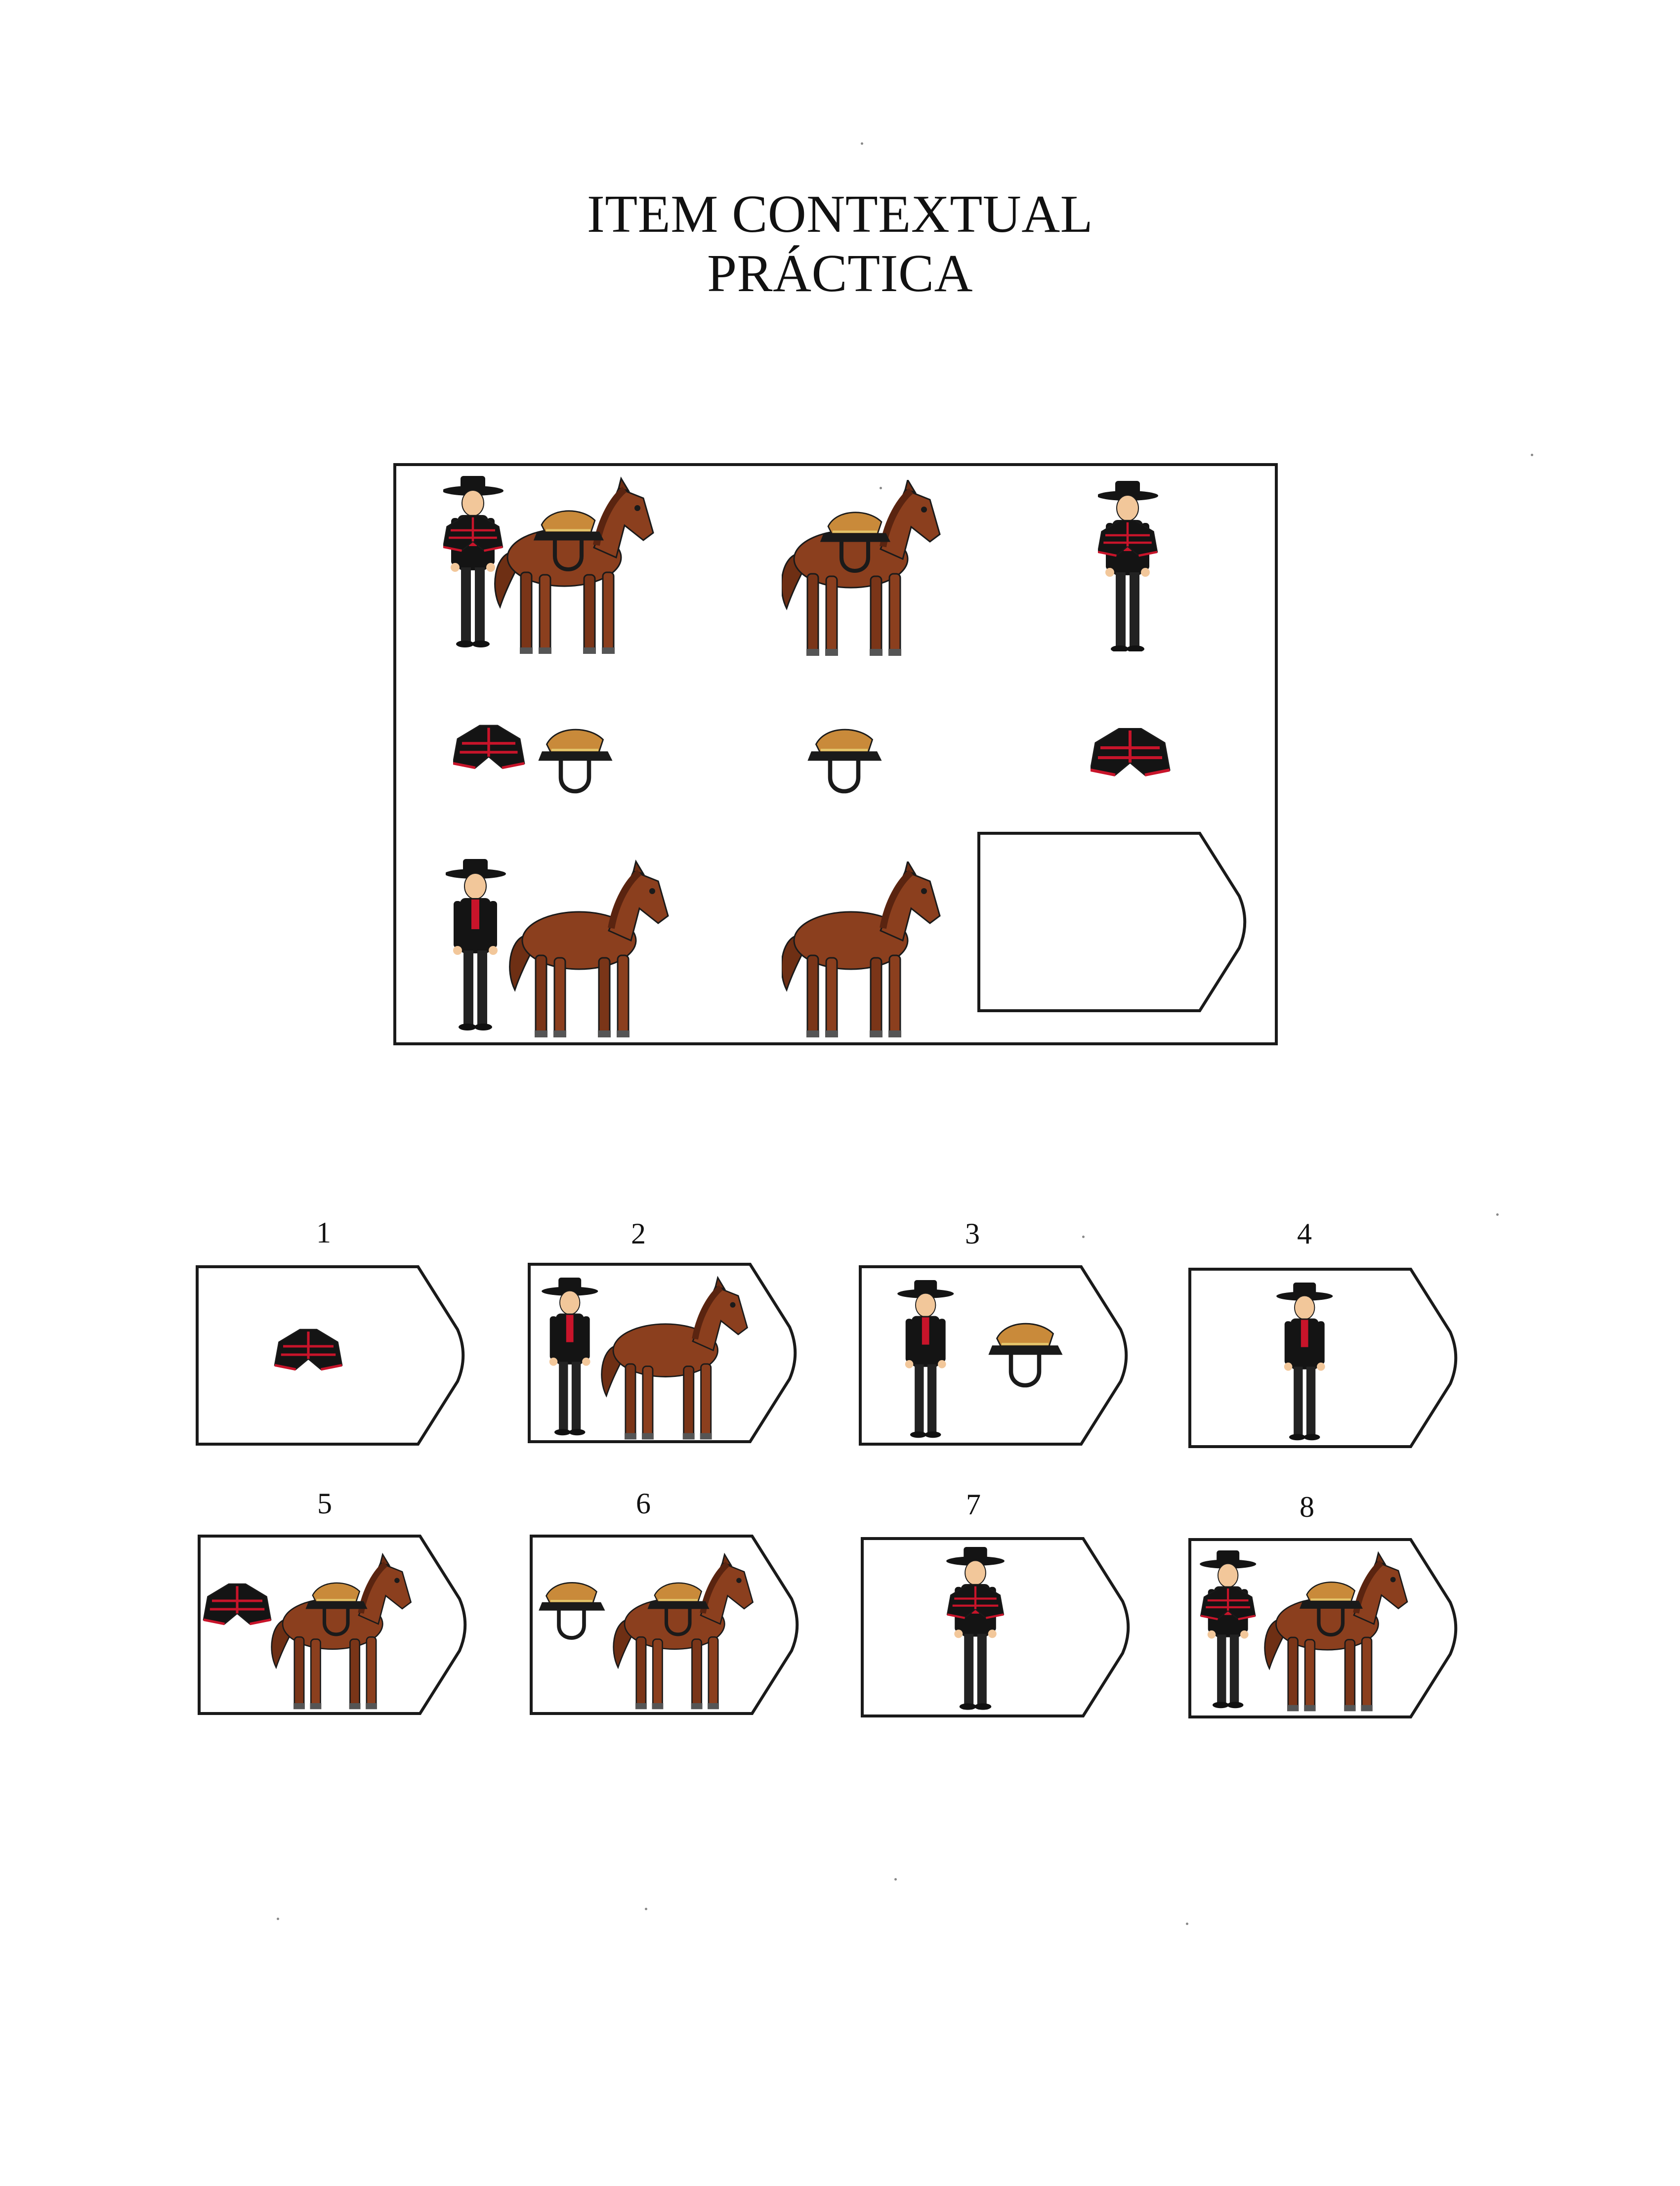 The image size is (1680, 2186). Describe the element at coordinates (324, 1503) in the screenshot. I see `option-number-5: 5` at that location.